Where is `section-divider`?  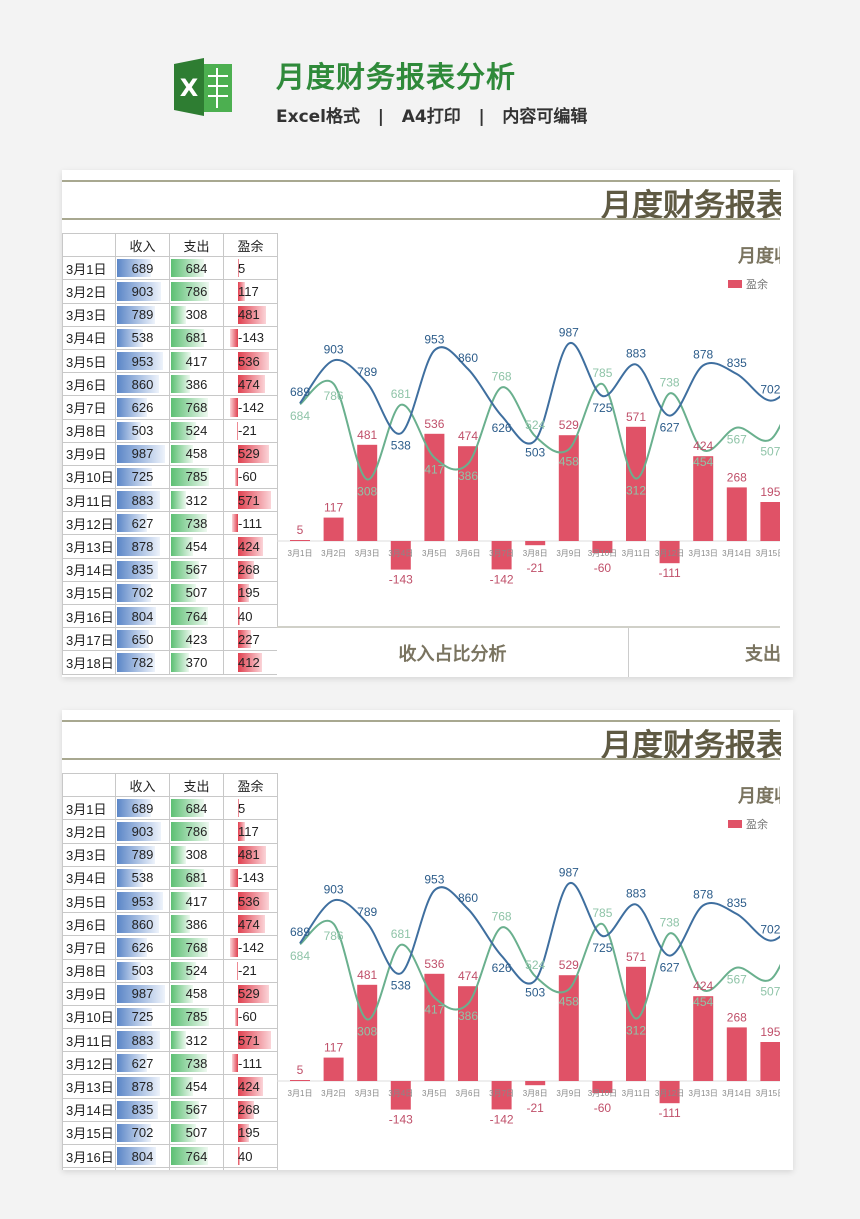
section-divider is located at coordinates (628, 652).